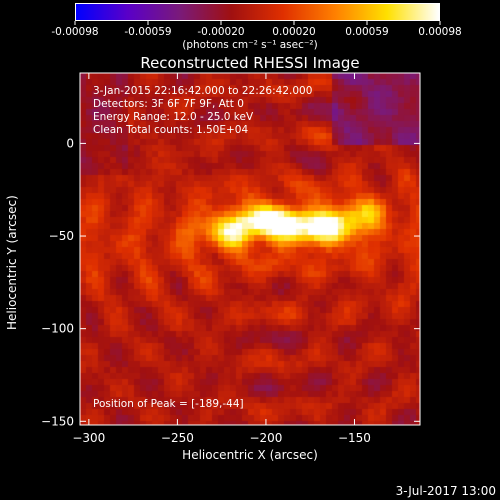 This screenshot has height=500, width=500. I want to click on y-tick-label: −100, so click(57, 329).